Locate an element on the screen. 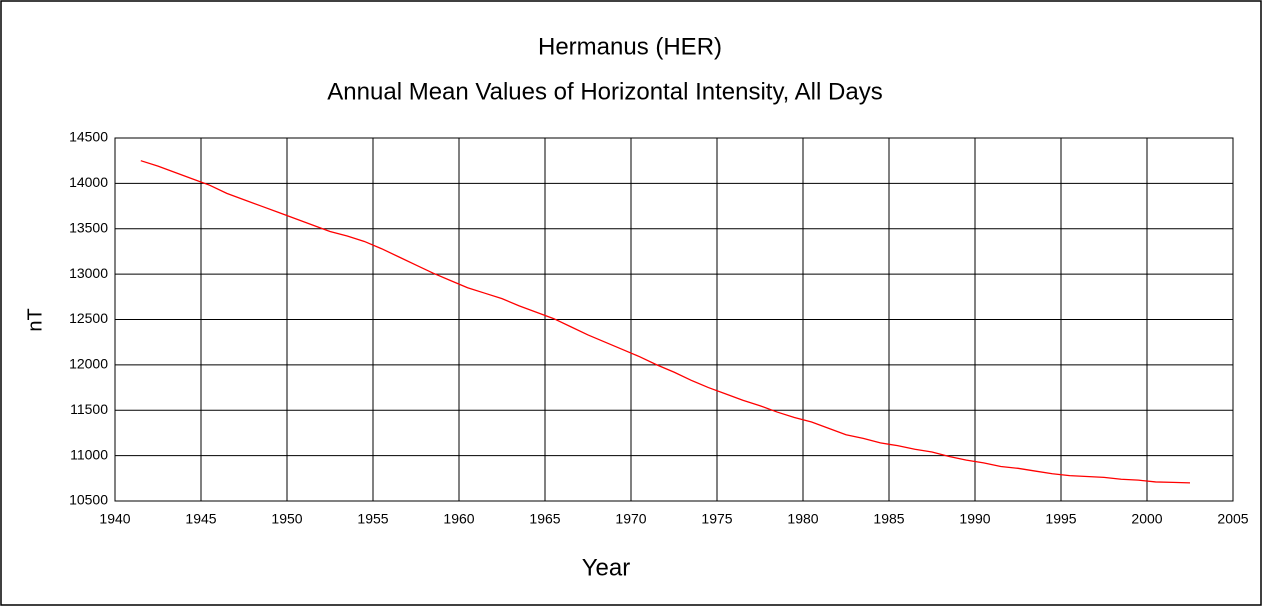  x-tick-label: 1990 is located at coordinates (974, 519).